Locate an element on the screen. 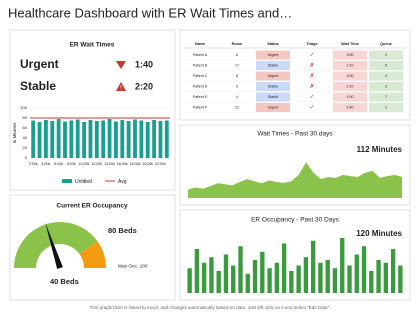  table-cell: Patient F is located at coordinates (200, 107).